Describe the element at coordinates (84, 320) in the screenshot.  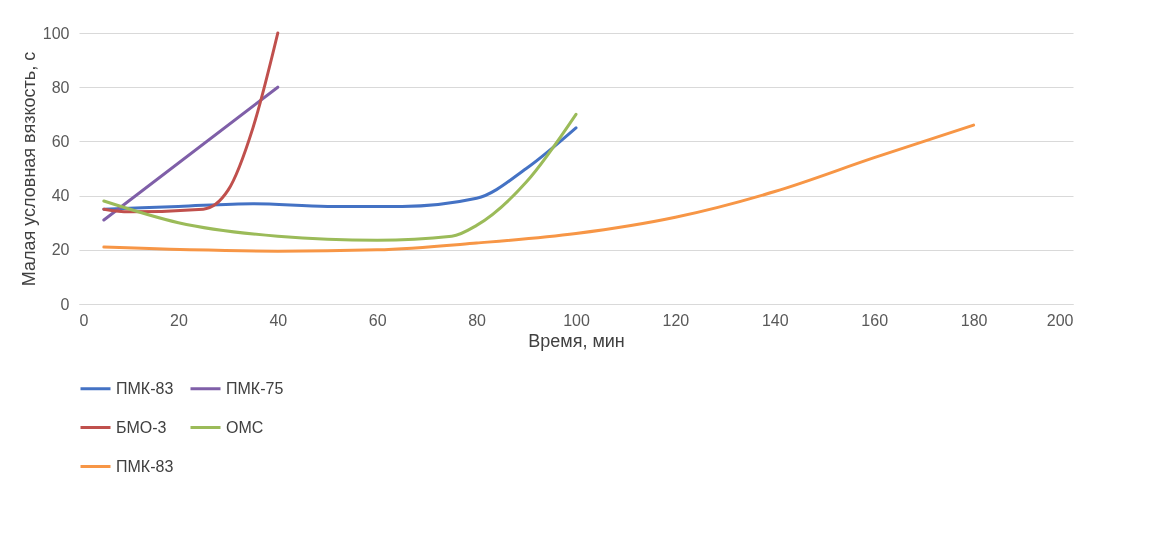
I see `x-tick-label: 0` at that location.